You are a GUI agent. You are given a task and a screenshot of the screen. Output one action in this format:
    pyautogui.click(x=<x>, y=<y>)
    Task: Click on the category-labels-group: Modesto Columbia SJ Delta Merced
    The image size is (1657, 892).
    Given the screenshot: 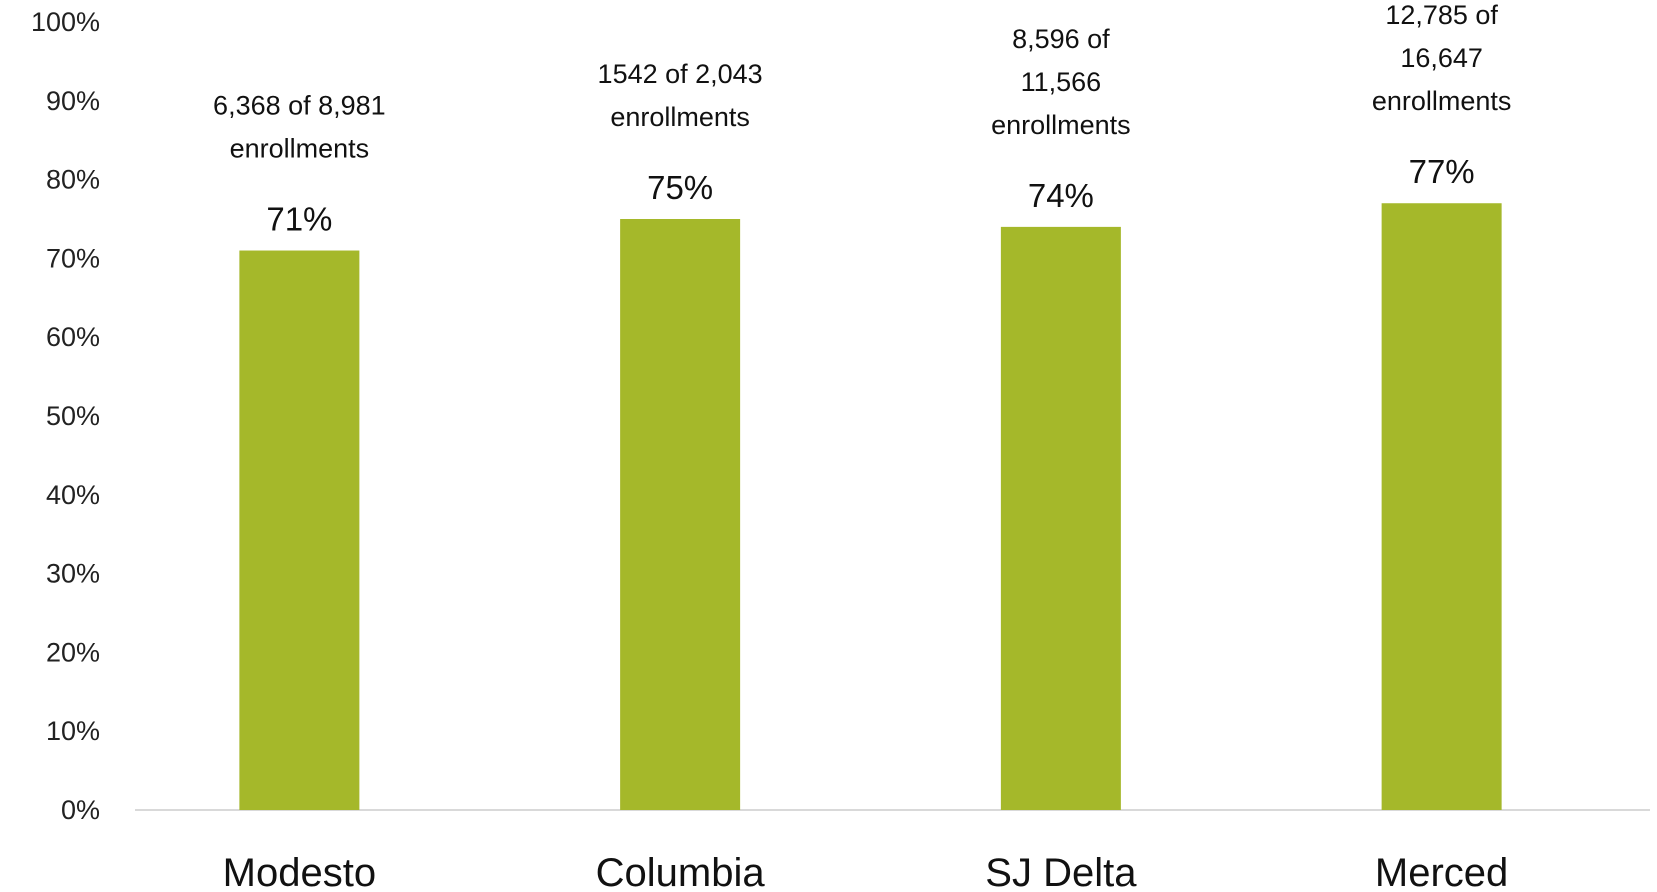 What is the action you would take?
    pyautogui.click(x=866, y=871)
    